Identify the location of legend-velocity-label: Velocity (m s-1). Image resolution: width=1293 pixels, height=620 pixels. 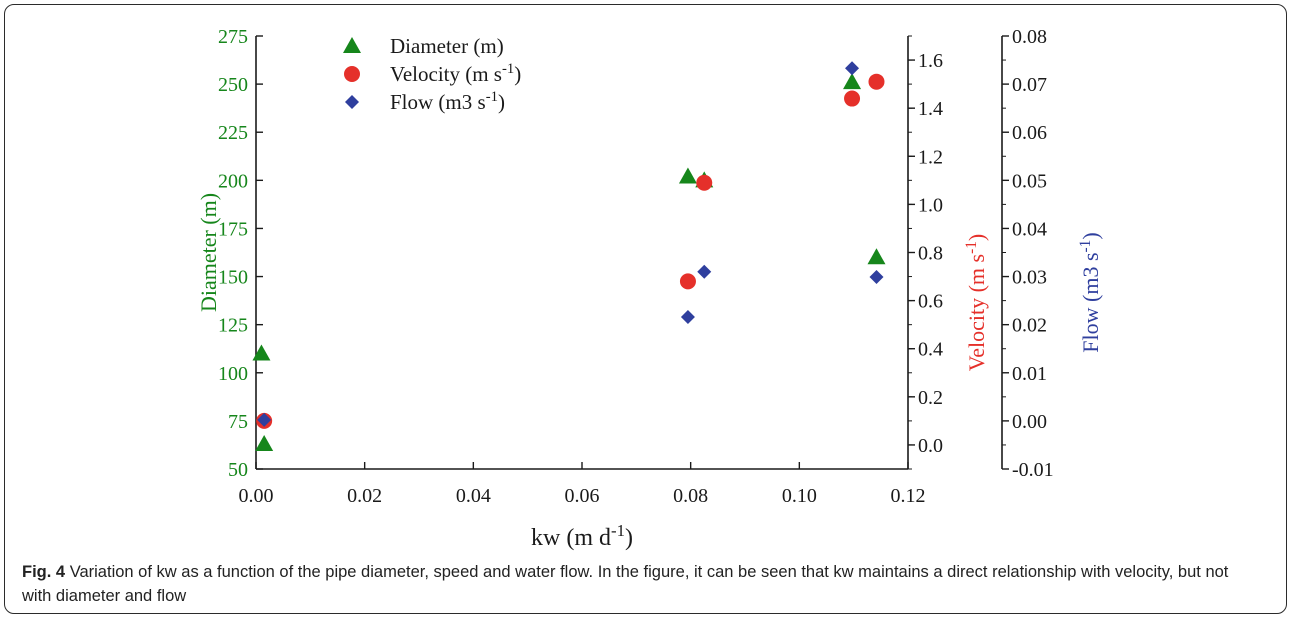
(455, 73).